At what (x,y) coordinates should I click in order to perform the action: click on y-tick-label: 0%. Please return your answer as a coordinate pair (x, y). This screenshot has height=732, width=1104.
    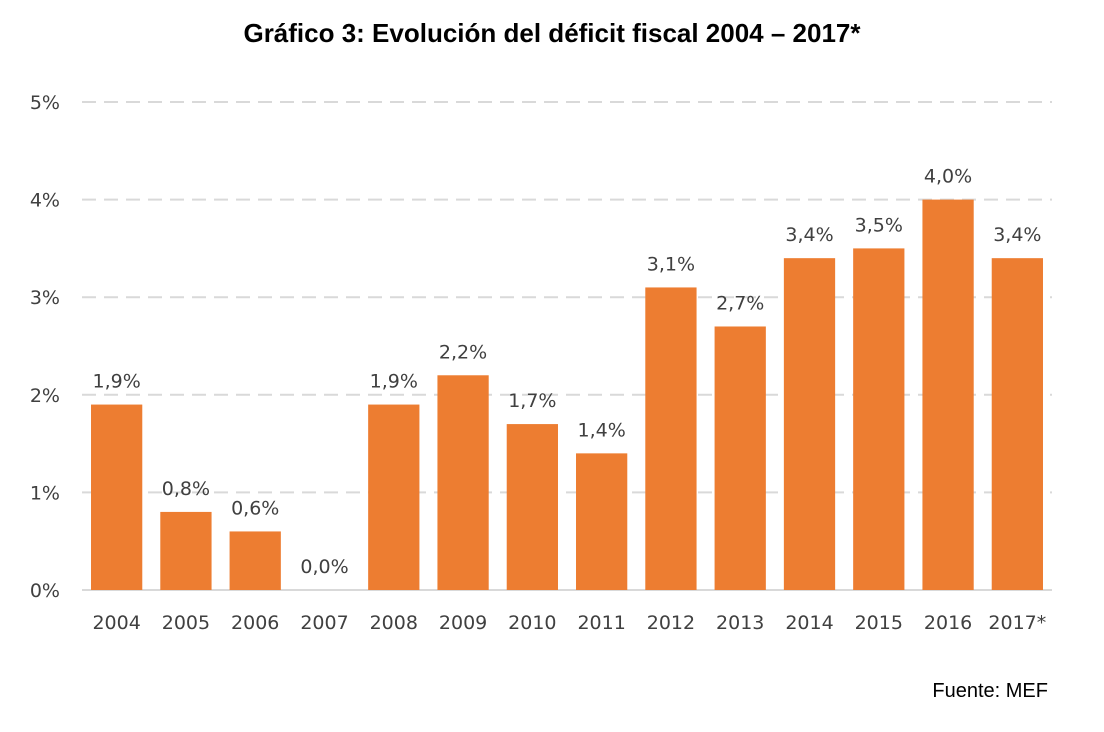
    Looking at the image, I should click on (45, 591).